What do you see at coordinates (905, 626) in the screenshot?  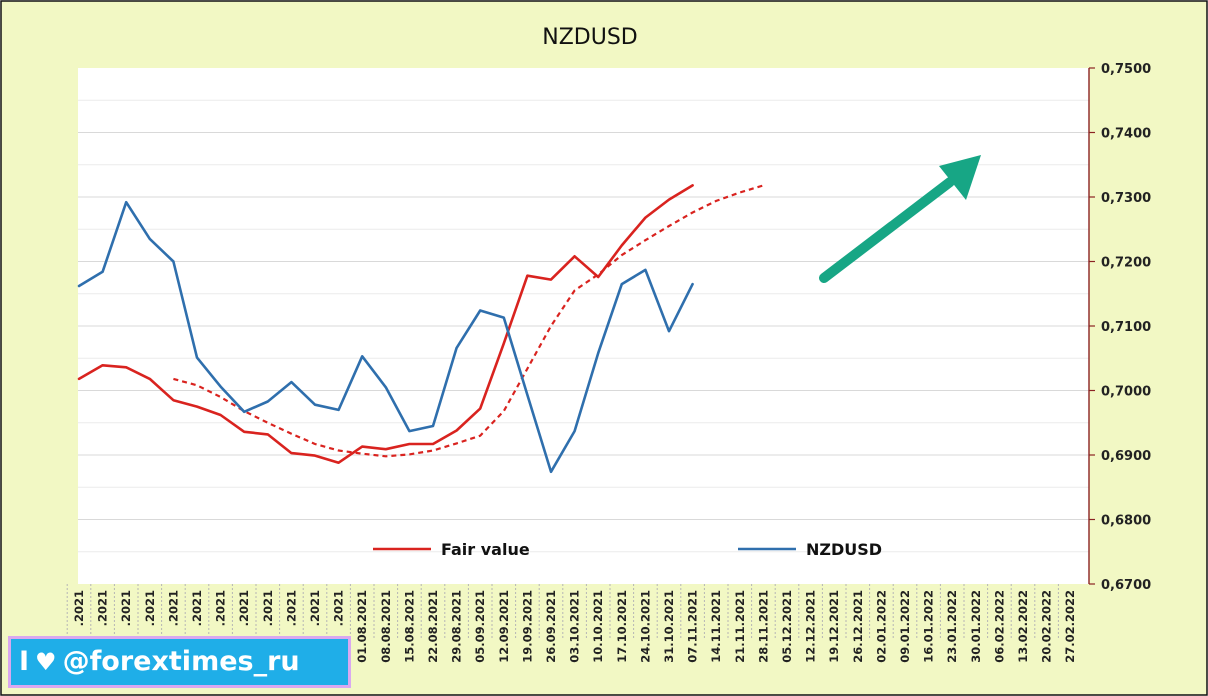 I see `x-tick-label: 09.01.2022` at bounding box center [905, 626].